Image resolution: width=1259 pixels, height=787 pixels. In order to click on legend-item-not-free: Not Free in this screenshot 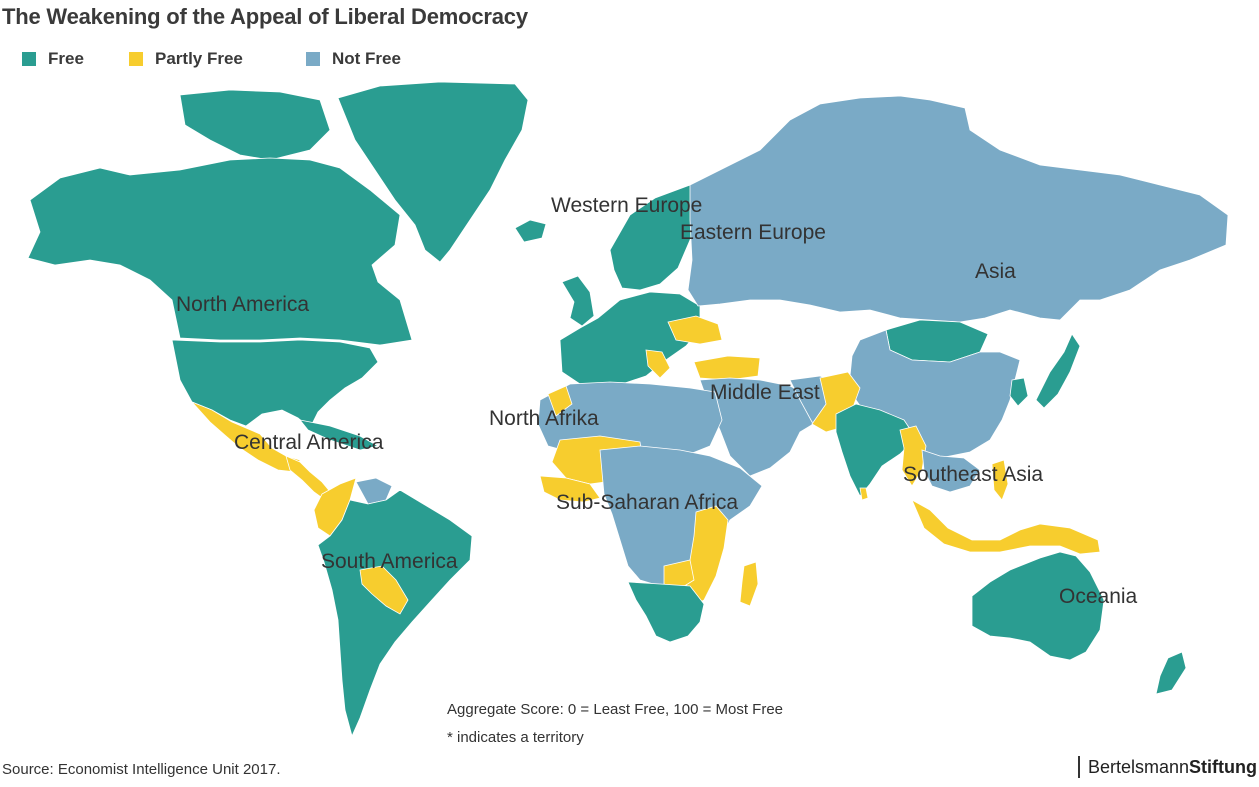, I will do `click(353, 59)`.